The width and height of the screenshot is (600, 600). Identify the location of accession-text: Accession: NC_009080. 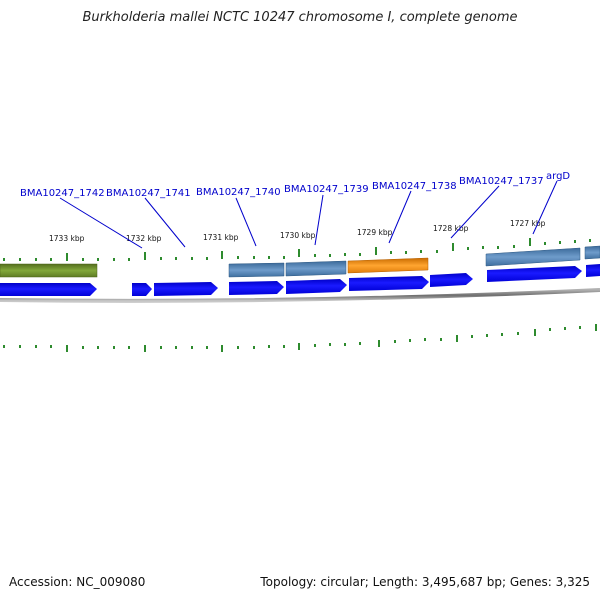
(77, 582).